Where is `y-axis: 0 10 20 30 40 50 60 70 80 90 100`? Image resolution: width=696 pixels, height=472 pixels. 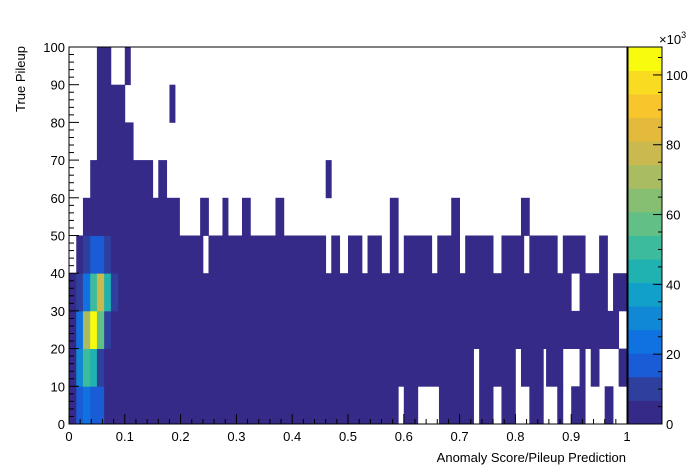
y-axis: 0 10 20 30 40 50 60 70 80 90 100 is located at coordinates (61, 236).